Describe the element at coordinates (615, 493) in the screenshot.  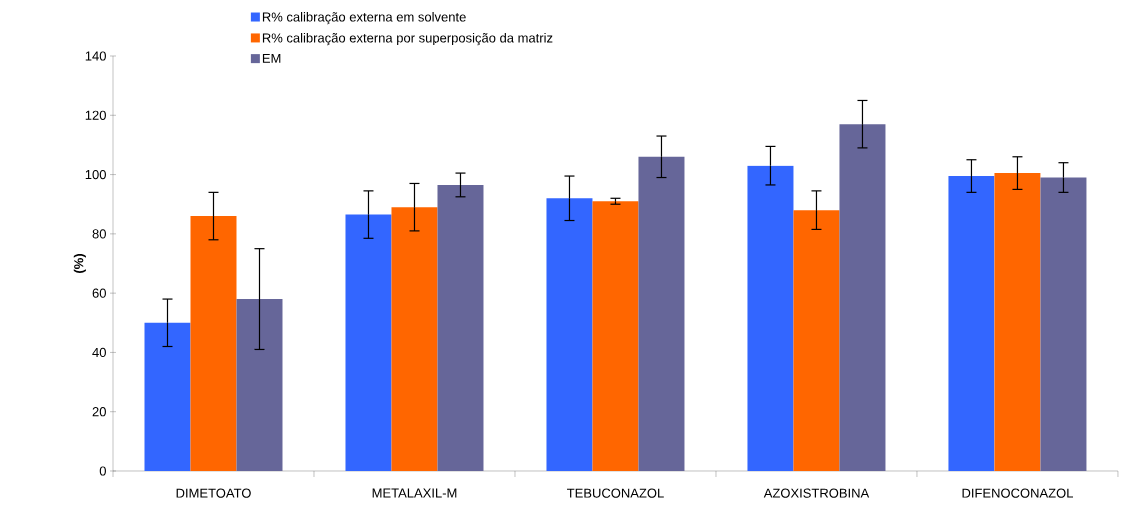
I see `x-tick-label: TEBUCONAZOL` at that location.